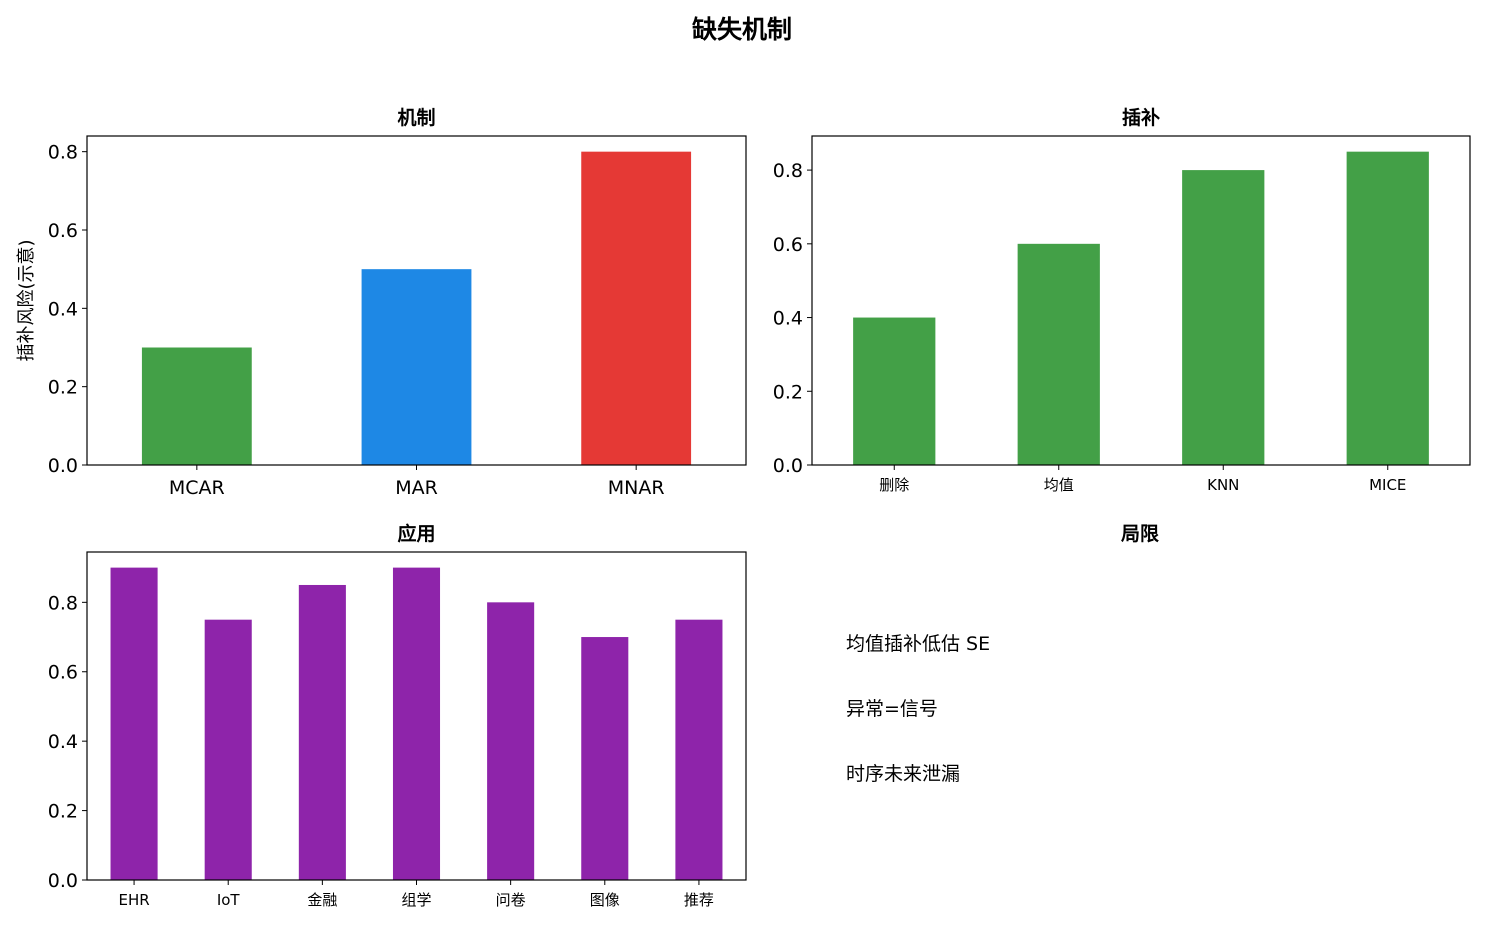 The height and width of the screenshot is (925, 1485). What do you see at coordinates (1002, 654) in the screenshot?
I see `notes-panel: 局限 均值插补低估 SE 异常=信号 时序未来泄漏` at bounding box center [1002, 654].